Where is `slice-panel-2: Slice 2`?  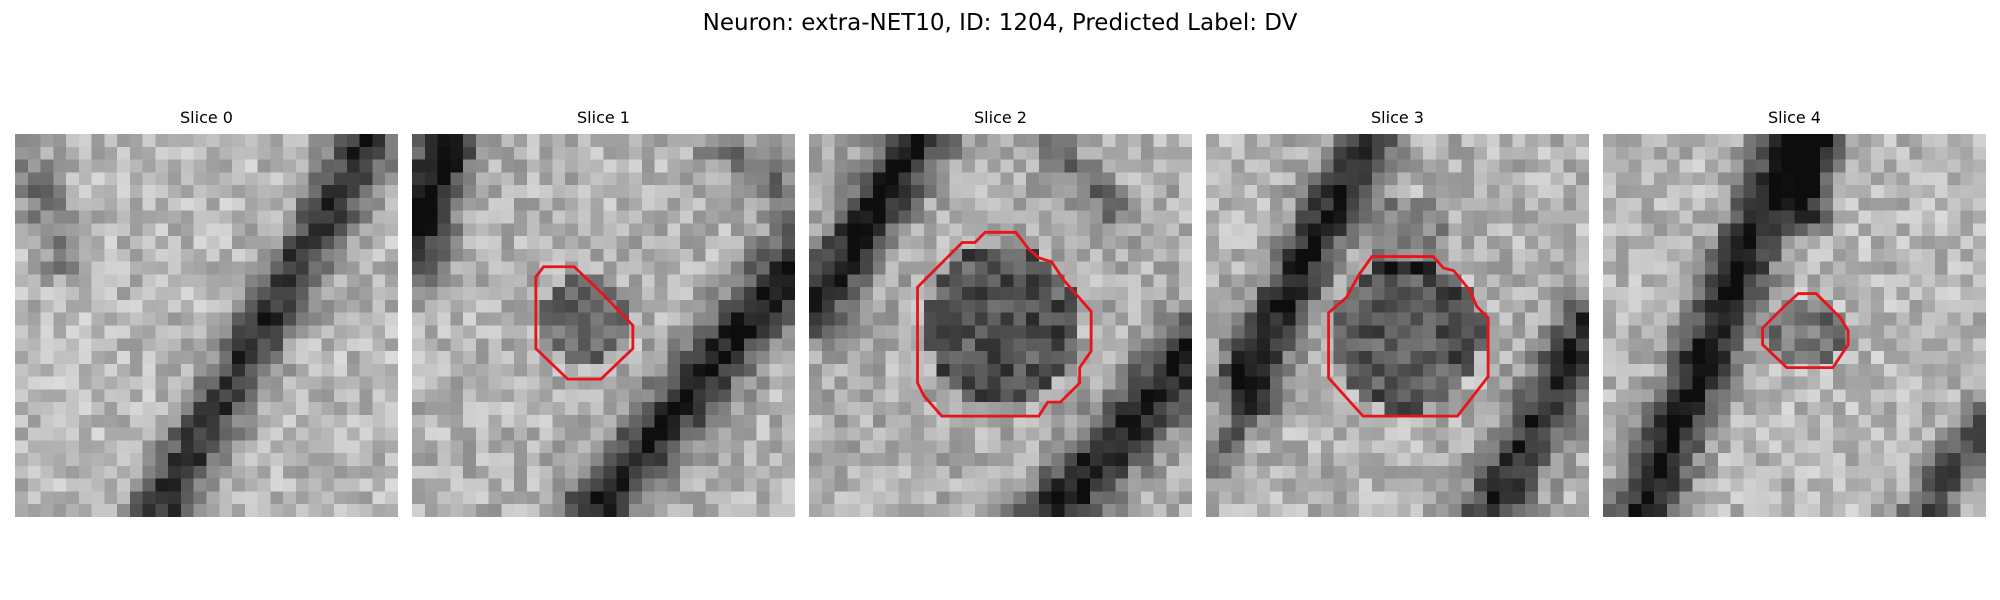
slice-panel-2: Slice 2 is located at coordinates (1000, 312).